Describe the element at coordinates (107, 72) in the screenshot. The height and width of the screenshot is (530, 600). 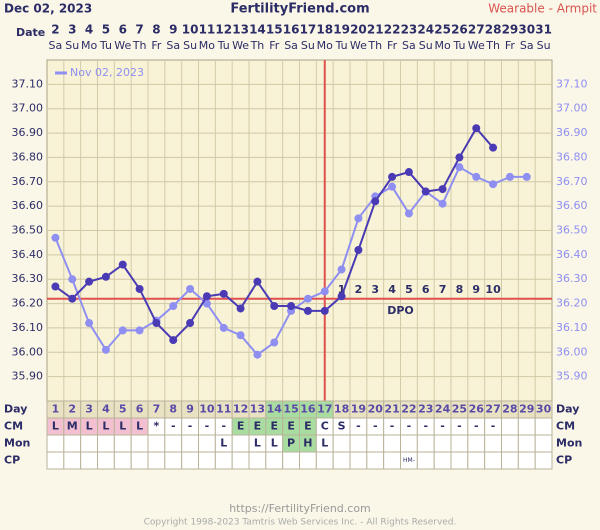
I see `legend-label: Nov 02, 2023` at that location.